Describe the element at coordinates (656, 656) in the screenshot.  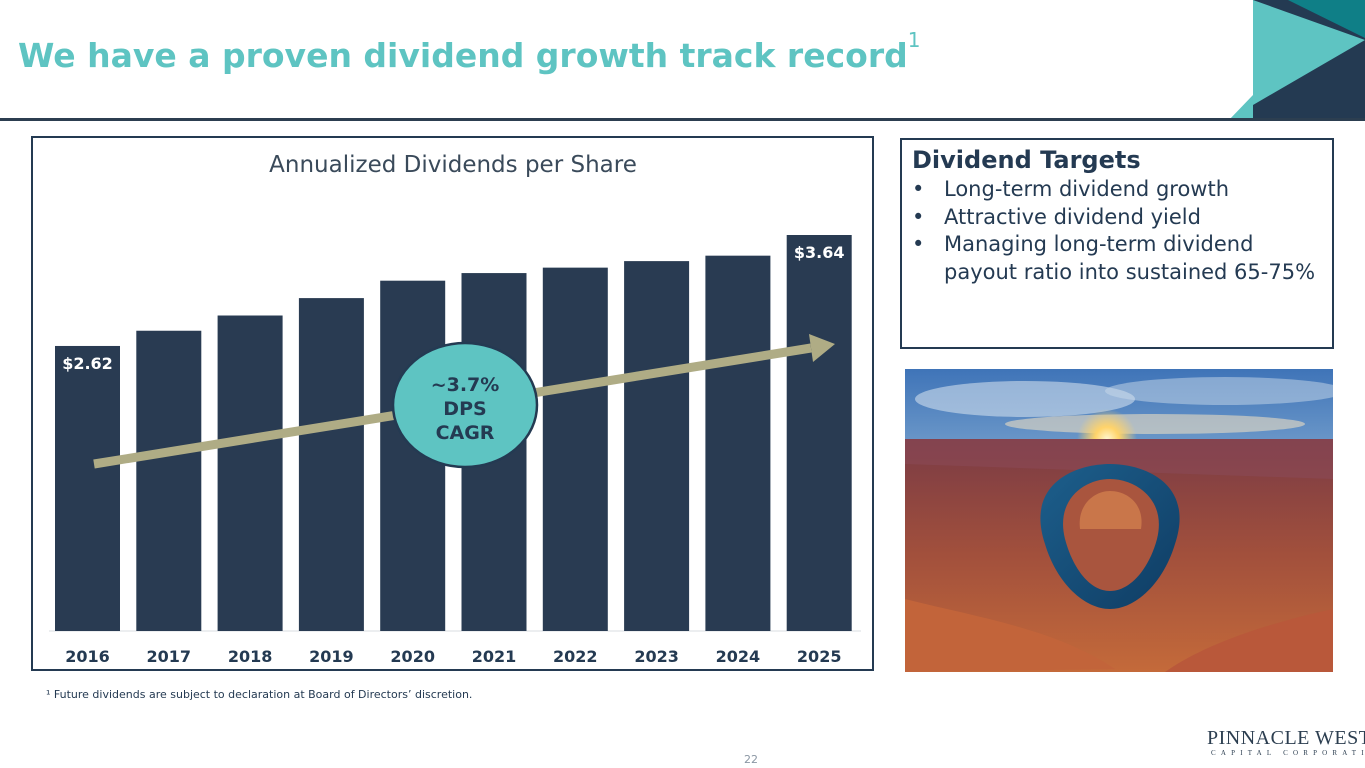
I see `x-tick-label: 2023` at that location.